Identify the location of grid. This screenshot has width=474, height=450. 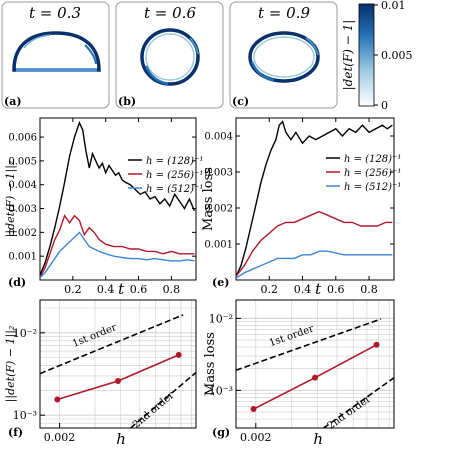
(315, 364).